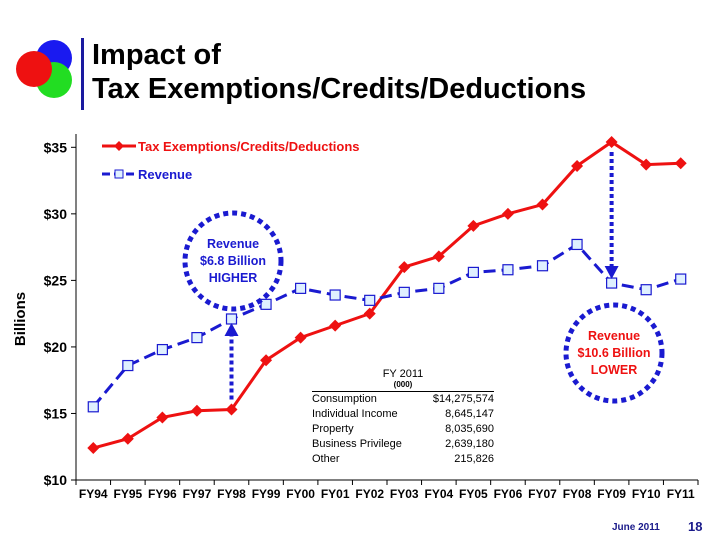 The width and height of the screenshot is (720, 540). I want to click on x-tick-label: FY09, so click(611, 494).